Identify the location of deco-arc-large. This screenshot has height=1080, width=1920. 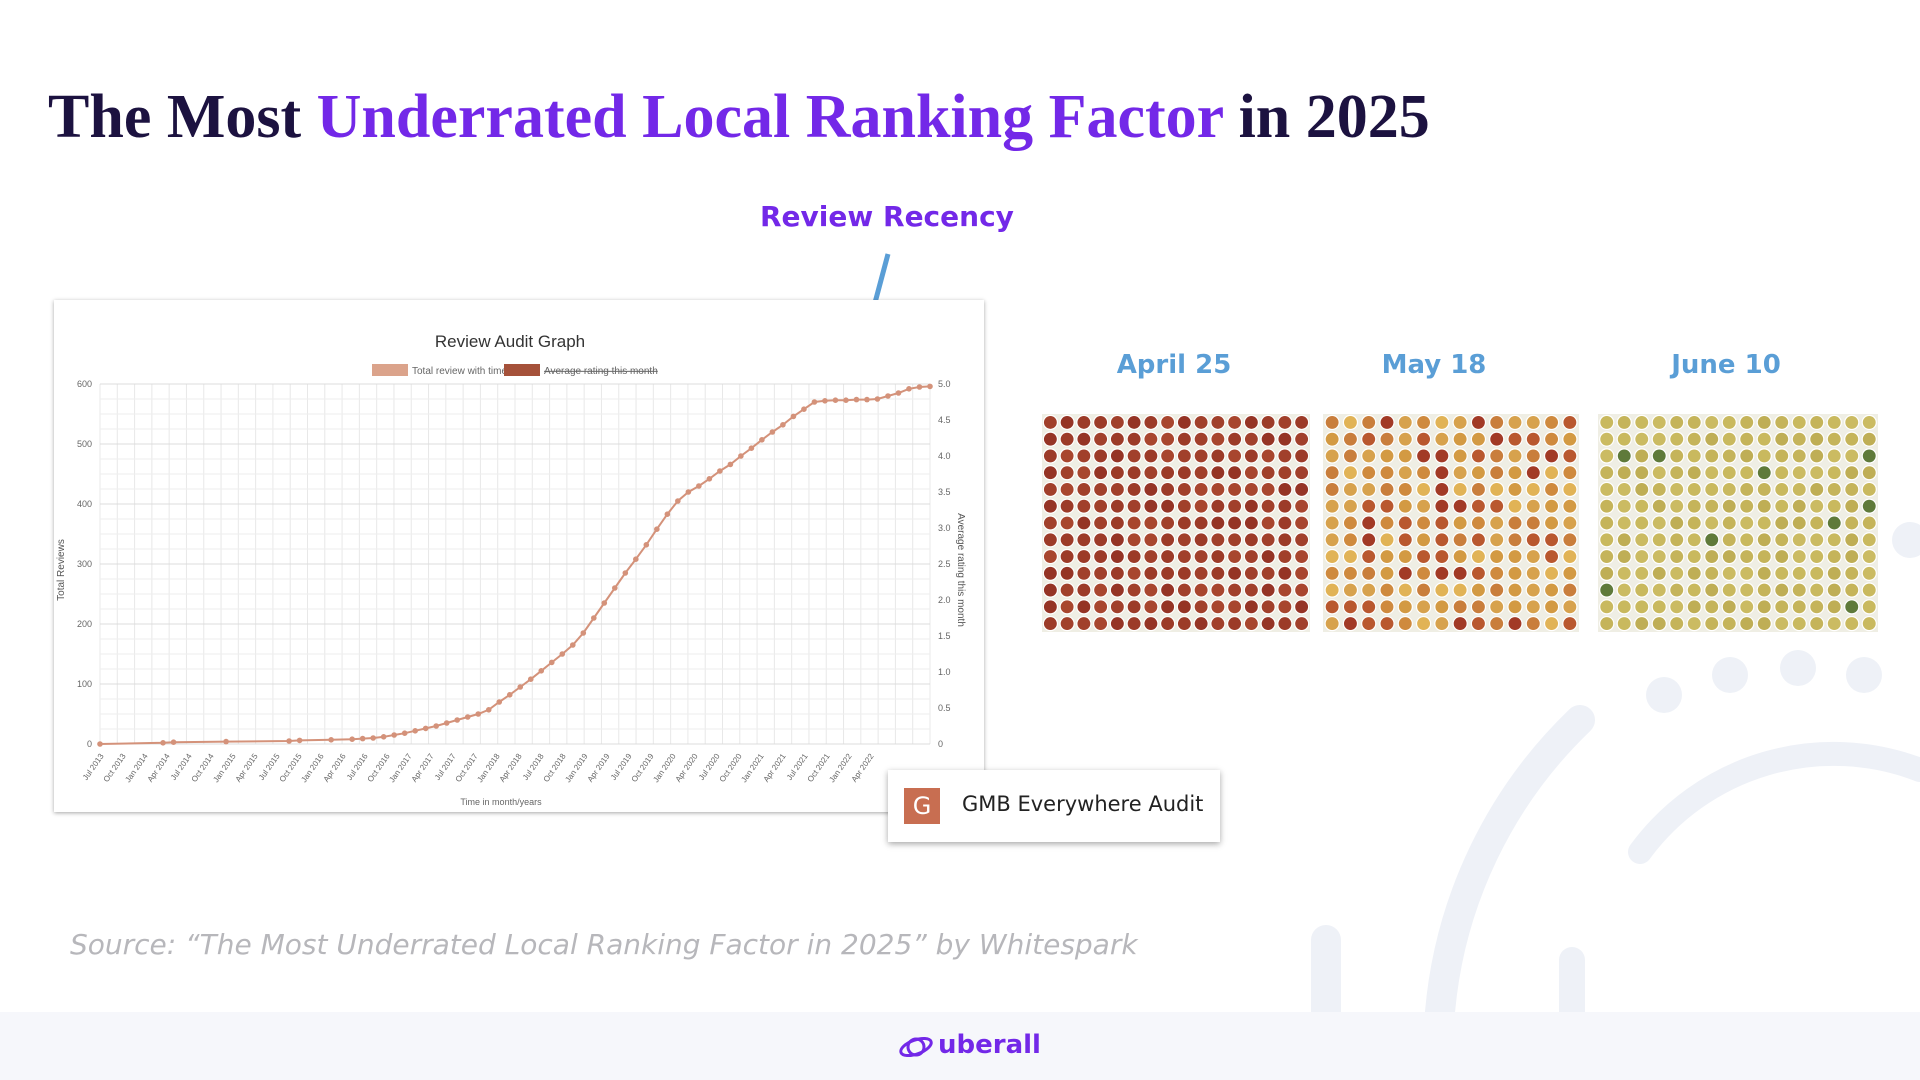
(1510, 858).